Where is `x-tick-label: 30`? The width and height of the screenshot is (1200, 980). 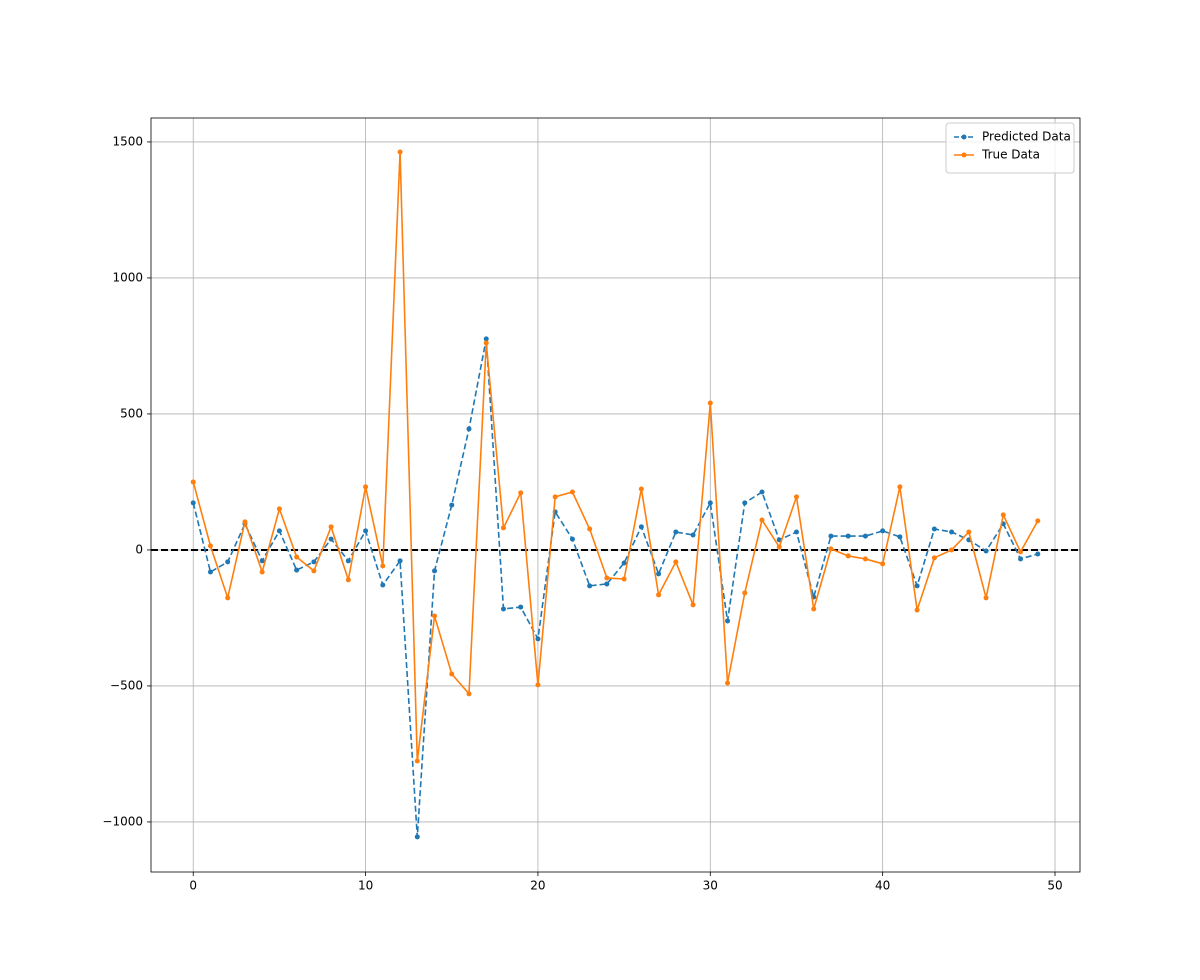 x-tick-label: 30 is located at coordinates (710, 886).